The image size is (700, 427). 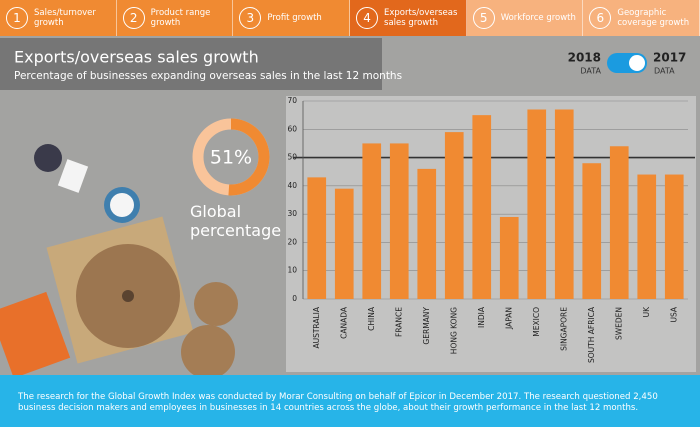 What do you see at coordinates (646, 311) in the screenshot?
I see `x-tick-label: UK` at bounding box center [646, 311].